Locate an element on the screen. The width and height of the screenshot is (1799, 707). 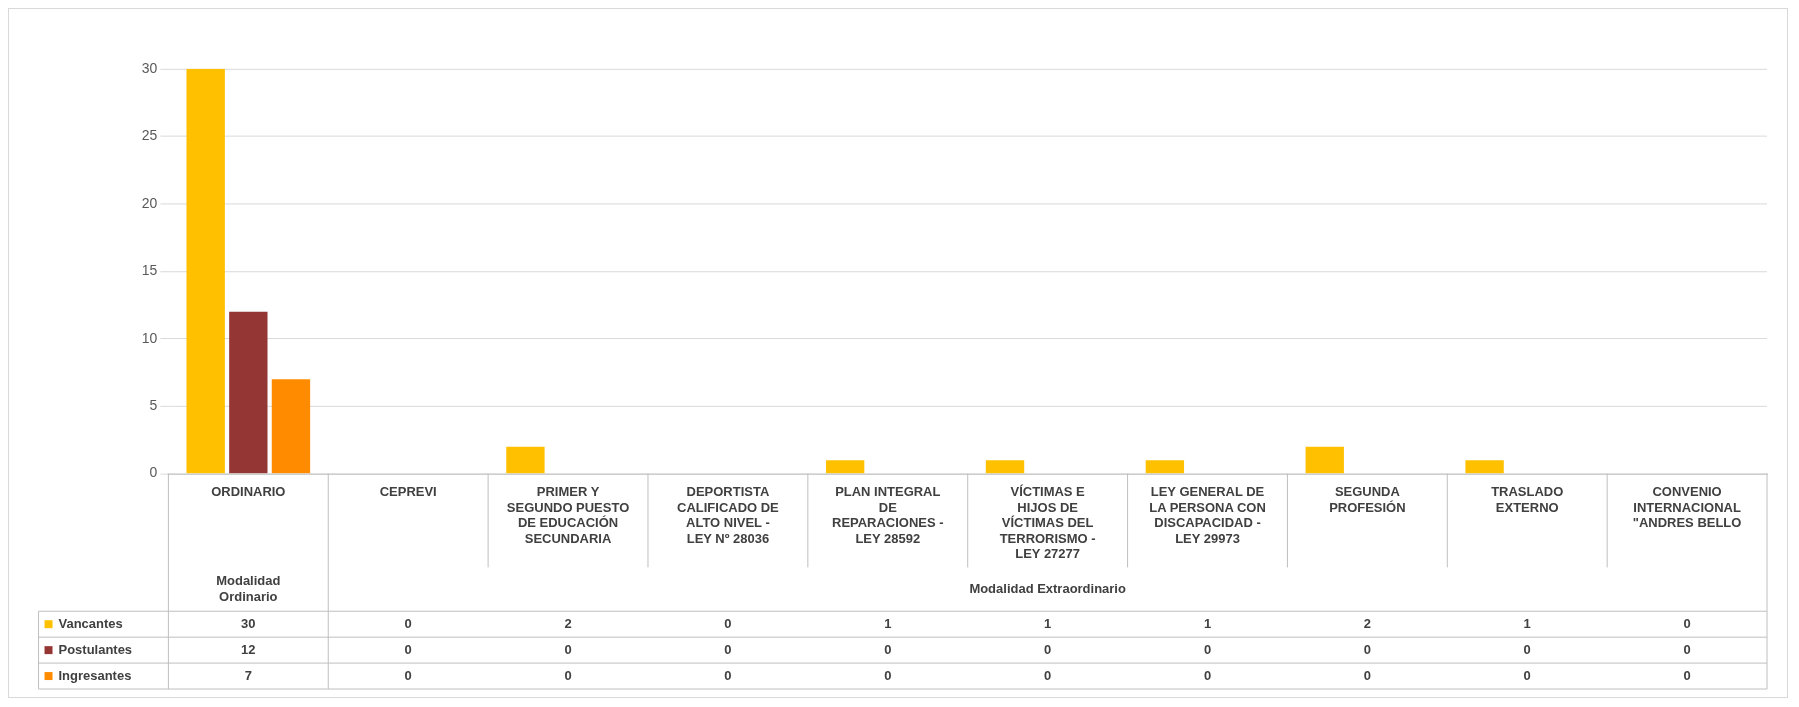
data-label: 12 is located at coordinates (248, 649).